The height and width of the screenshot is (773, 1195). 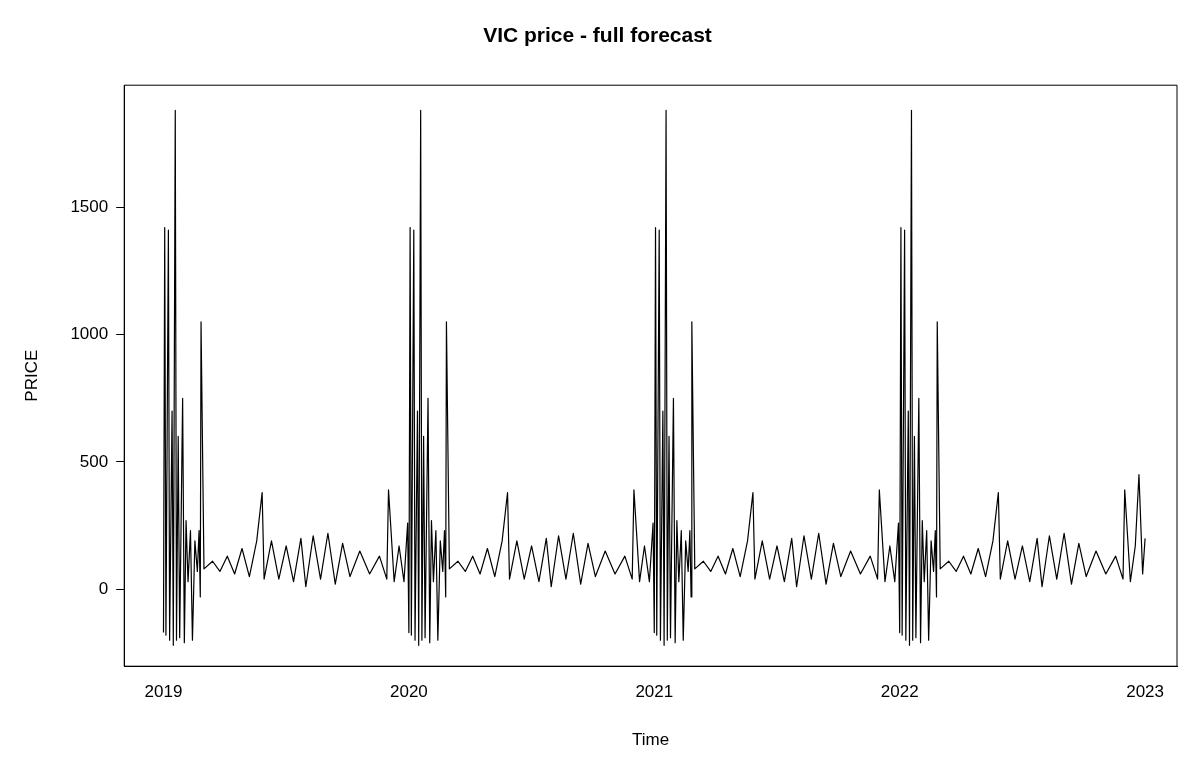 What do you see at coordinates (89, 206) in the screenshot?
I see `y-tick-label: 1500` at bounding box center [89, 206].